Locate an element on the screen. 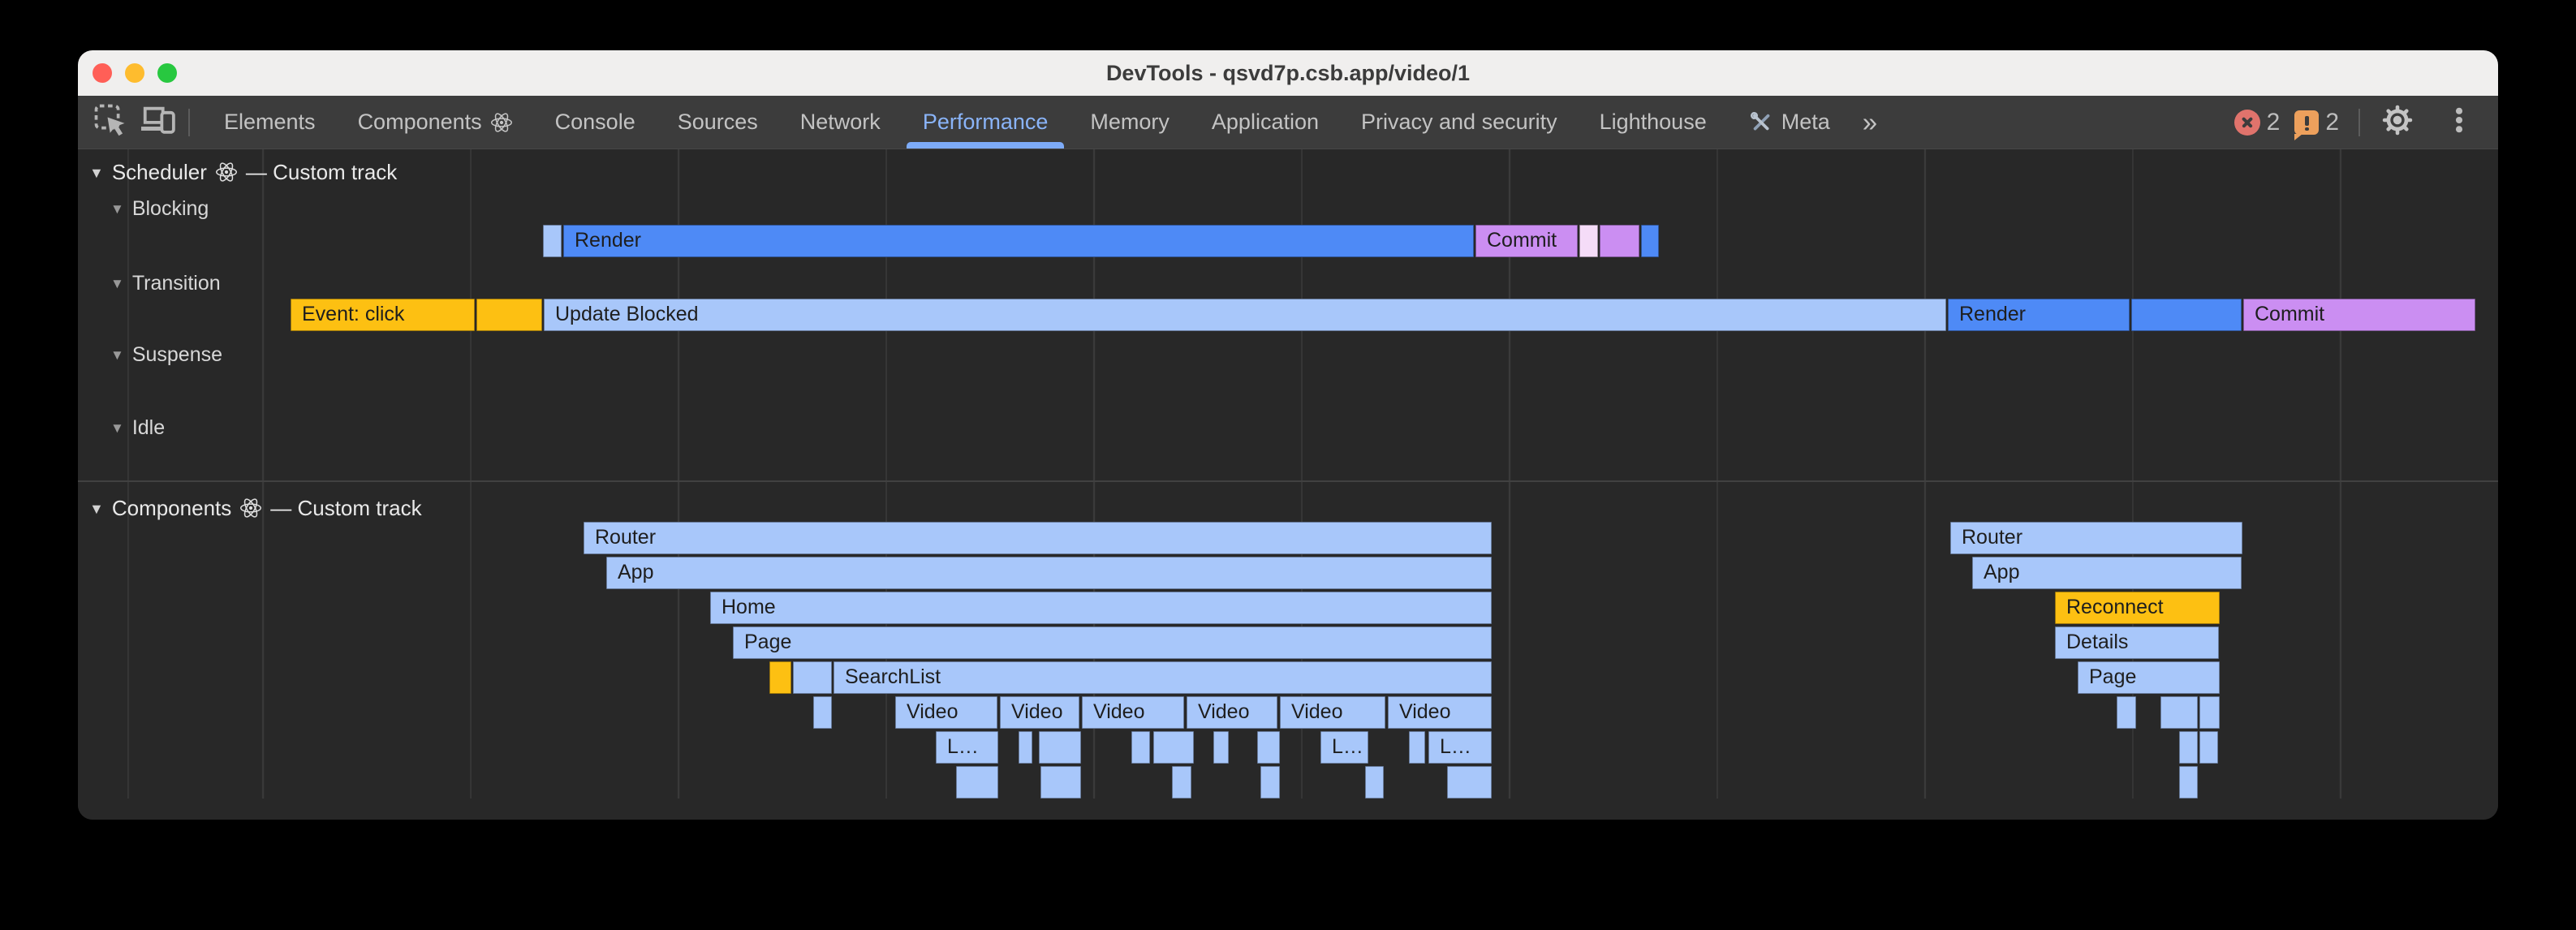 The image size is (2576, 930). tab-privacy-and-security: Privacy and security is located at coordinates (1459, 122).